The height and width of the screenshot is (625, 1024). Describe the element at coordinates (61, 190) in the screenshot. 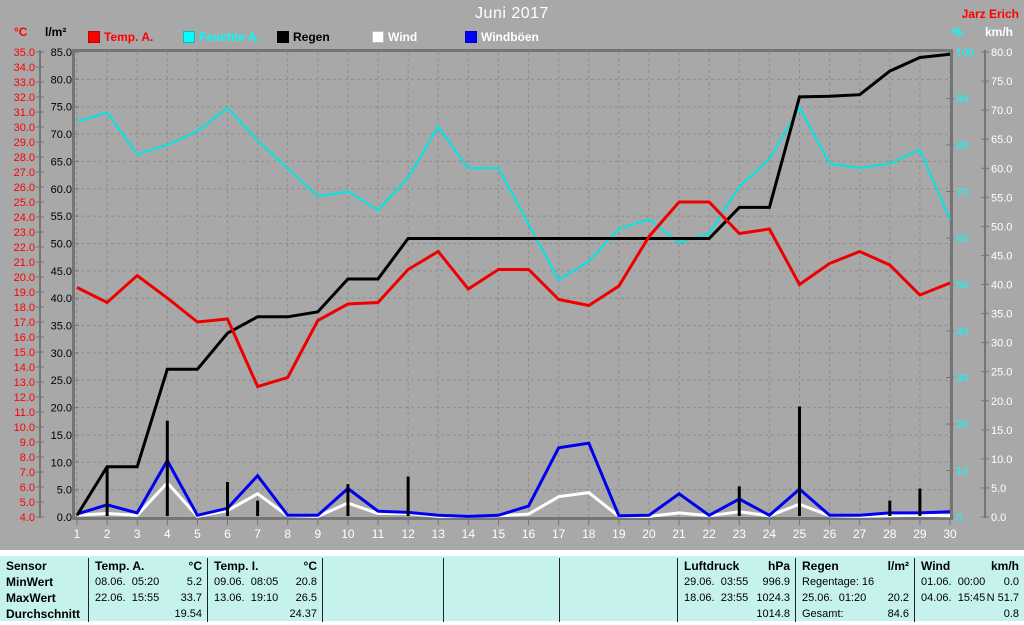

I see `rain-axis-tick-label: 60.0` at that location.